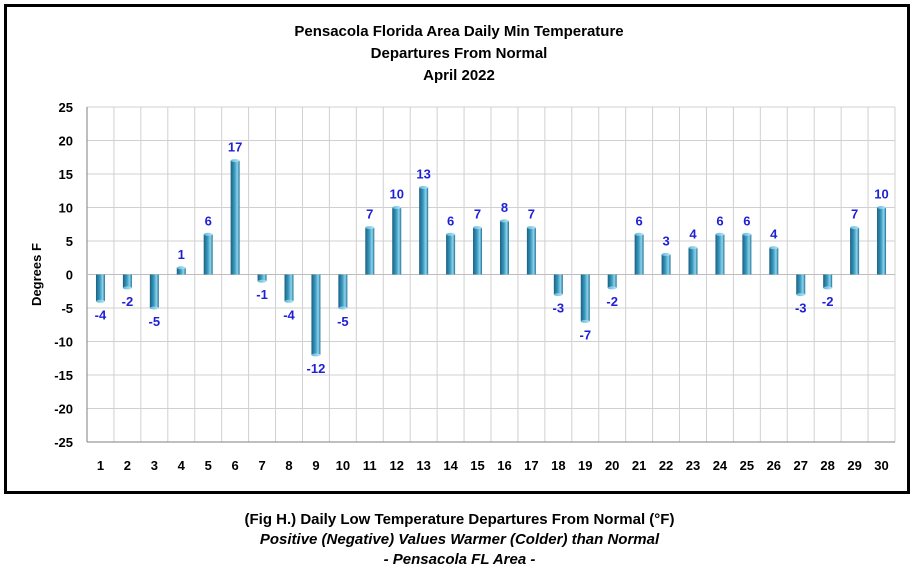 The height and width of the screenshot is (572, 919). What do you see at coordinates (63, 342) in the screenshot?
I see `y-tick-label: -10` at bounding box center [63, 342].